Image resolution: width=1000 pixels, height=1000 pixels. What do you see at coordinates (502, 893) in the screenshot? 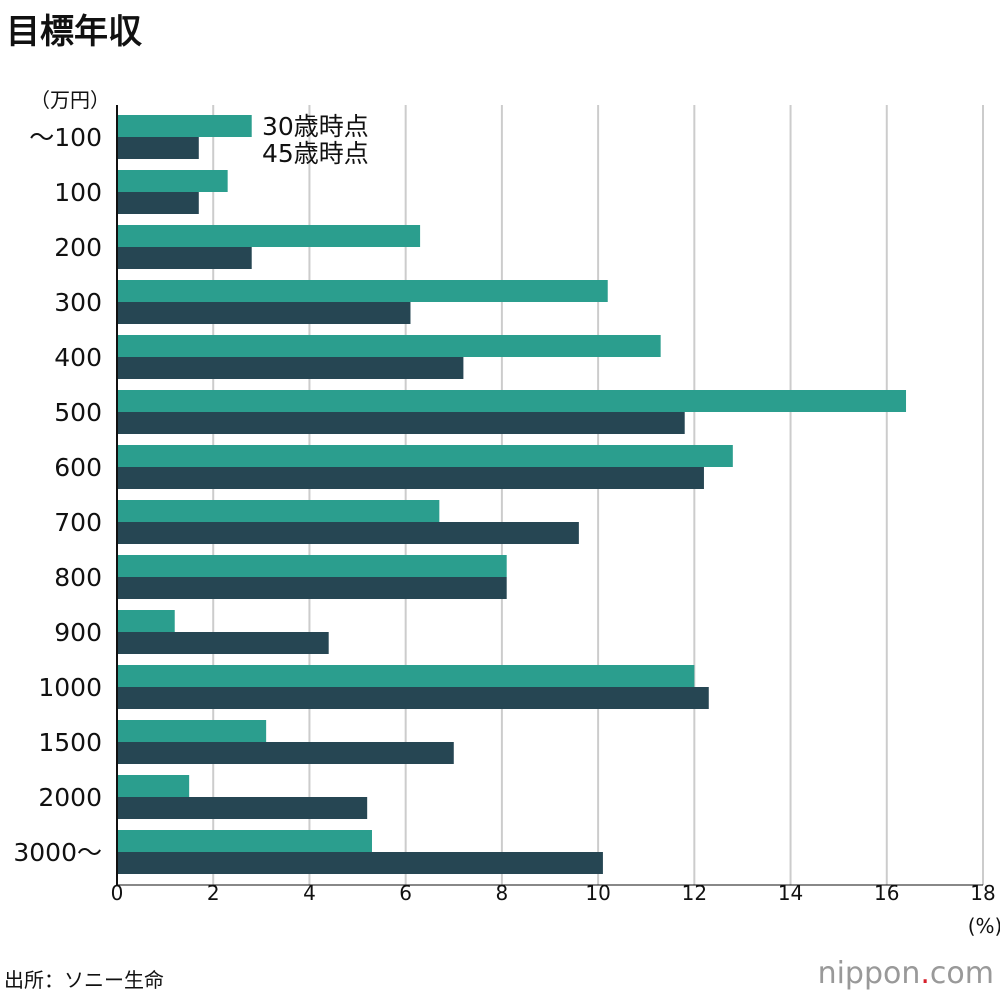
I see `x-tick-label: 8` at bounding box center [502, 893].